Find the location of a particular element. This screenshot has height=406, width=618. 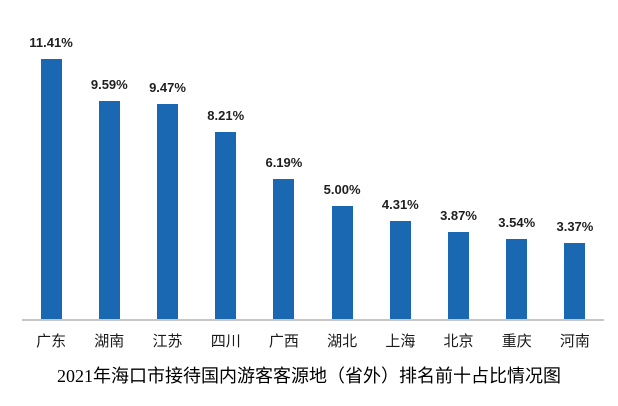

bar-value-label: 8.21% is located at coordinates (226, 115).